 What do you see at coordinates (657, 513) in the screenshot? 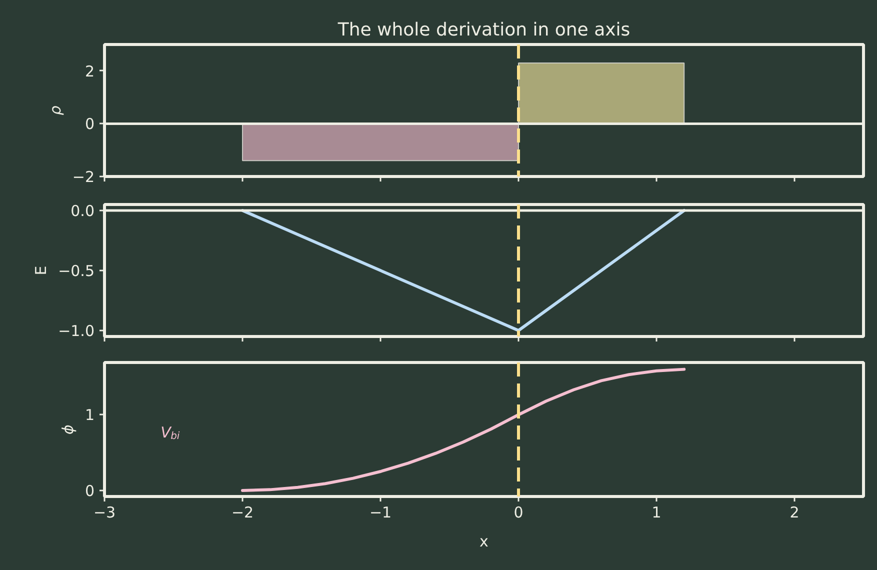
I see `x-tick-label: 1` at bounding box center [657, 513].